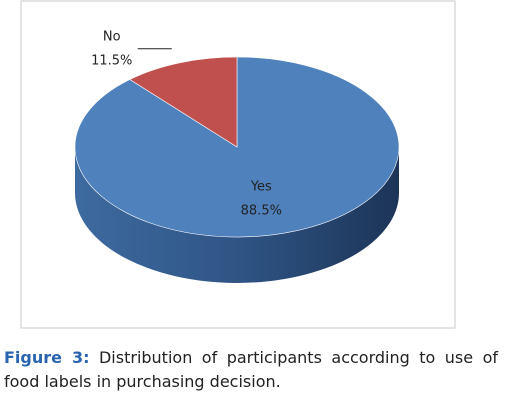 The width and height of the screenshot is (513, 403). Describe the element at coordinates (112, 36) in the screenshot. I see `data-label-category: No` at that location.